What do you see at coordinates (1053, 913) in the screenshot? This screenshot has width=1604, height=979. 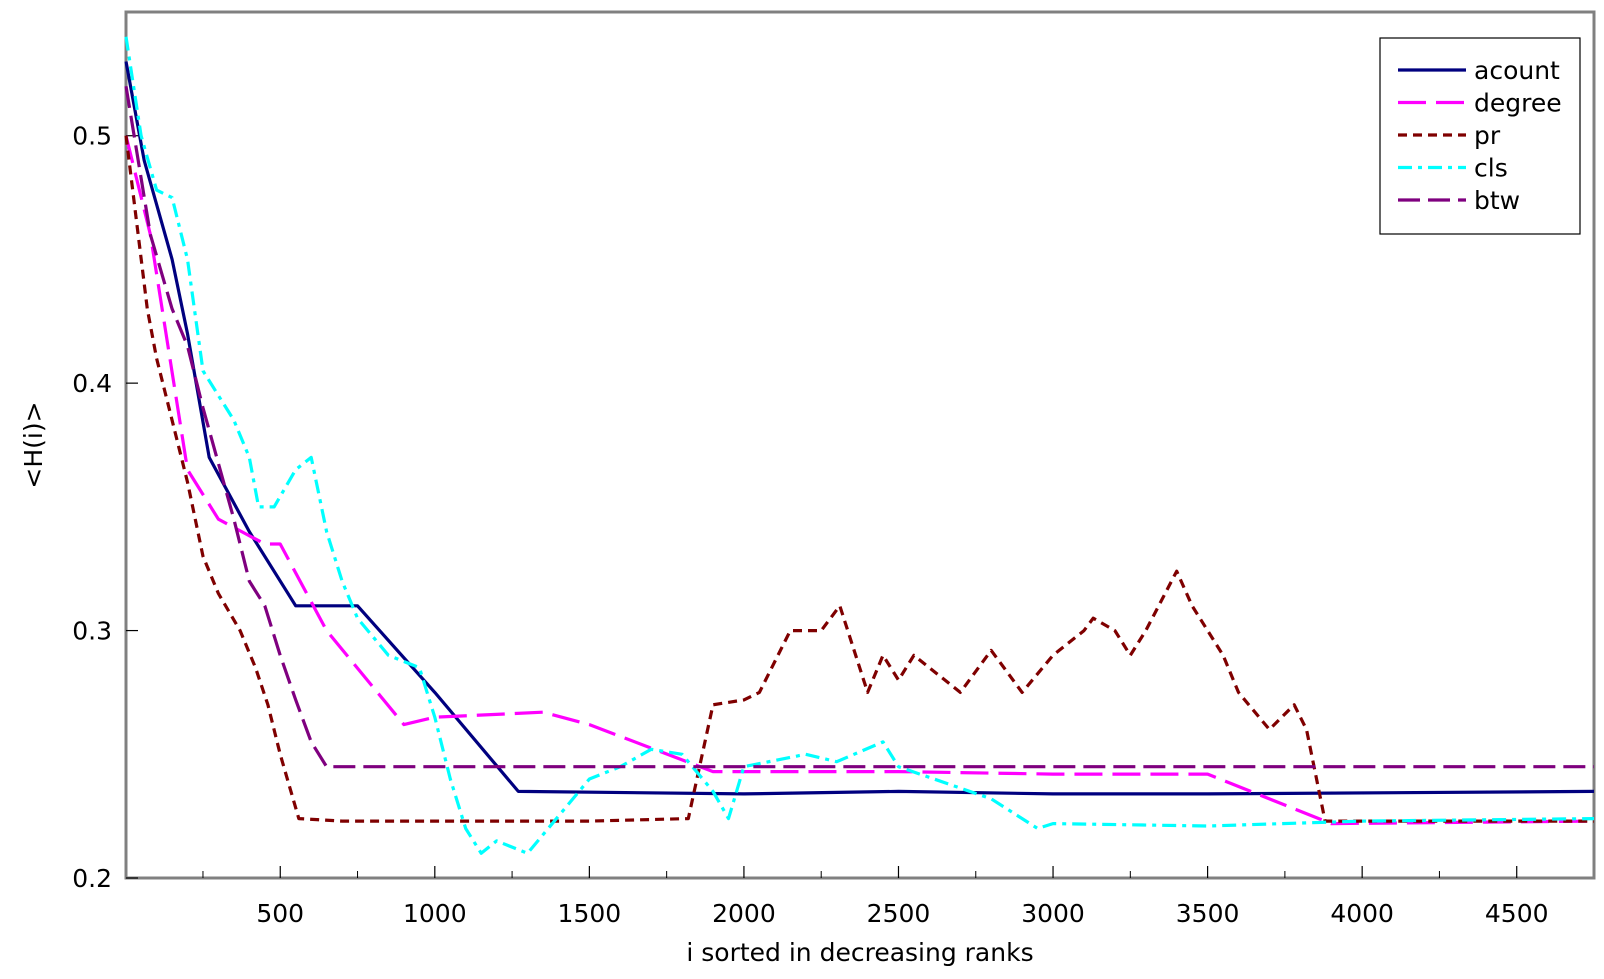 I see `x-tick-label: 3000` at bounding box center [1053, 913].